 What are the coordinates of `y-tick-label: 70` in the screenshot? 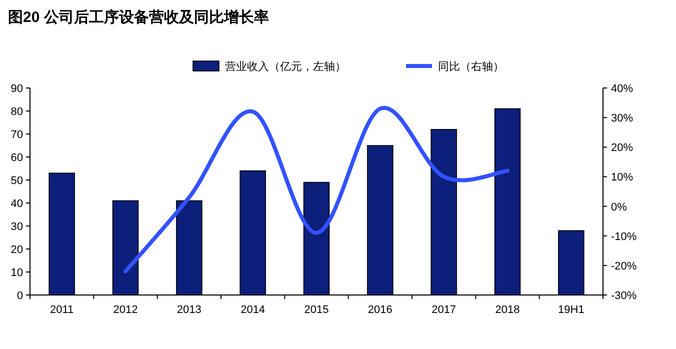 It's located at (16, 135).